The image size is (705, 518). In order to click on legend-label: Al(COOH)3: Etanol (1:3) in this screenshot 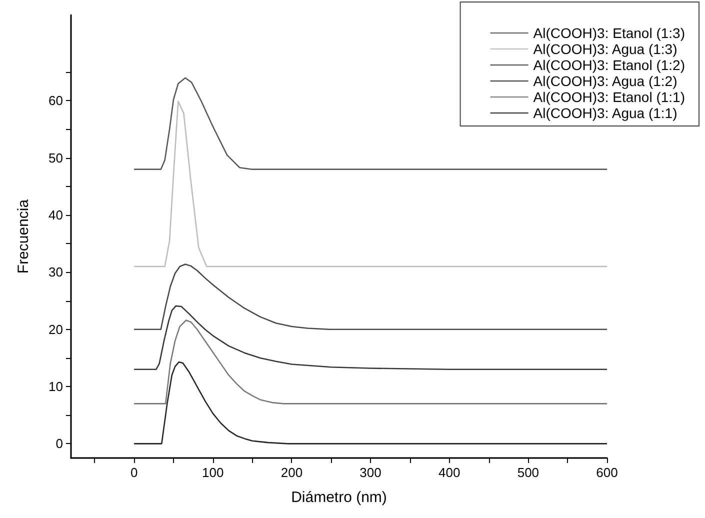, I will do `click(609, 33)`.